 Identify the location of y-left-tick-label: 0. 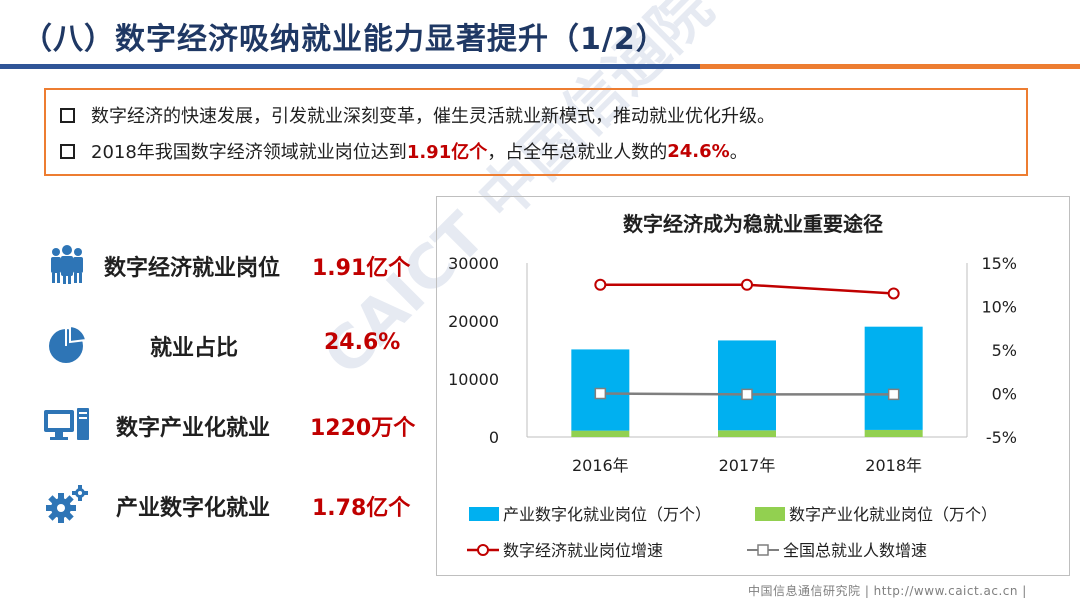
(494, 437).